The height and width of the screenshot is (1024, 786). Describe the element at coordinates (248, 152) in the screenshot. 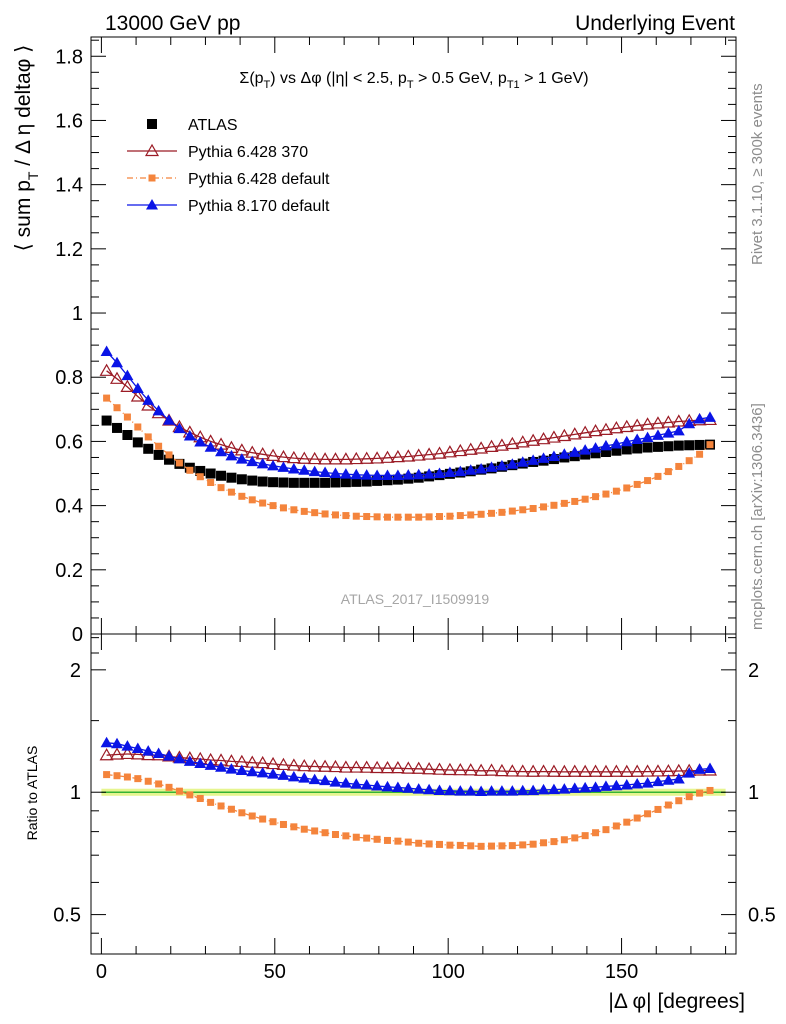

I see `legend-label: Pythia 6.428 370` at that location.